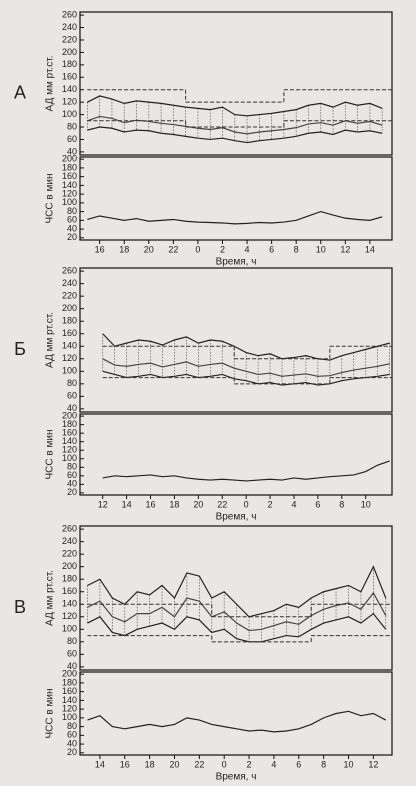 This screenshot has width=416, height=786. Describe the element at coordinates (20, 349) in the screenshot. I see `panel-letter: Б` at that location.